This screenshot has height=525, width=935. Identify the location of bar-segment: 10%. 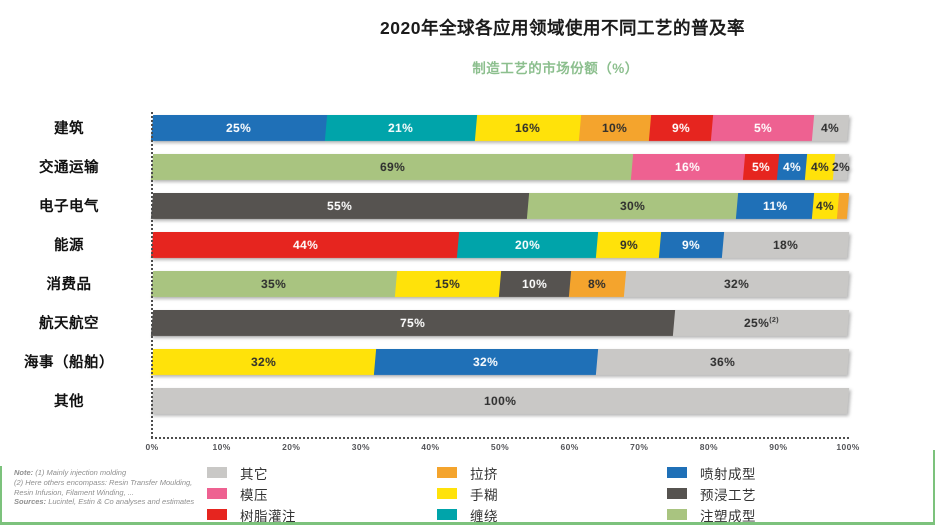
(614, 127).